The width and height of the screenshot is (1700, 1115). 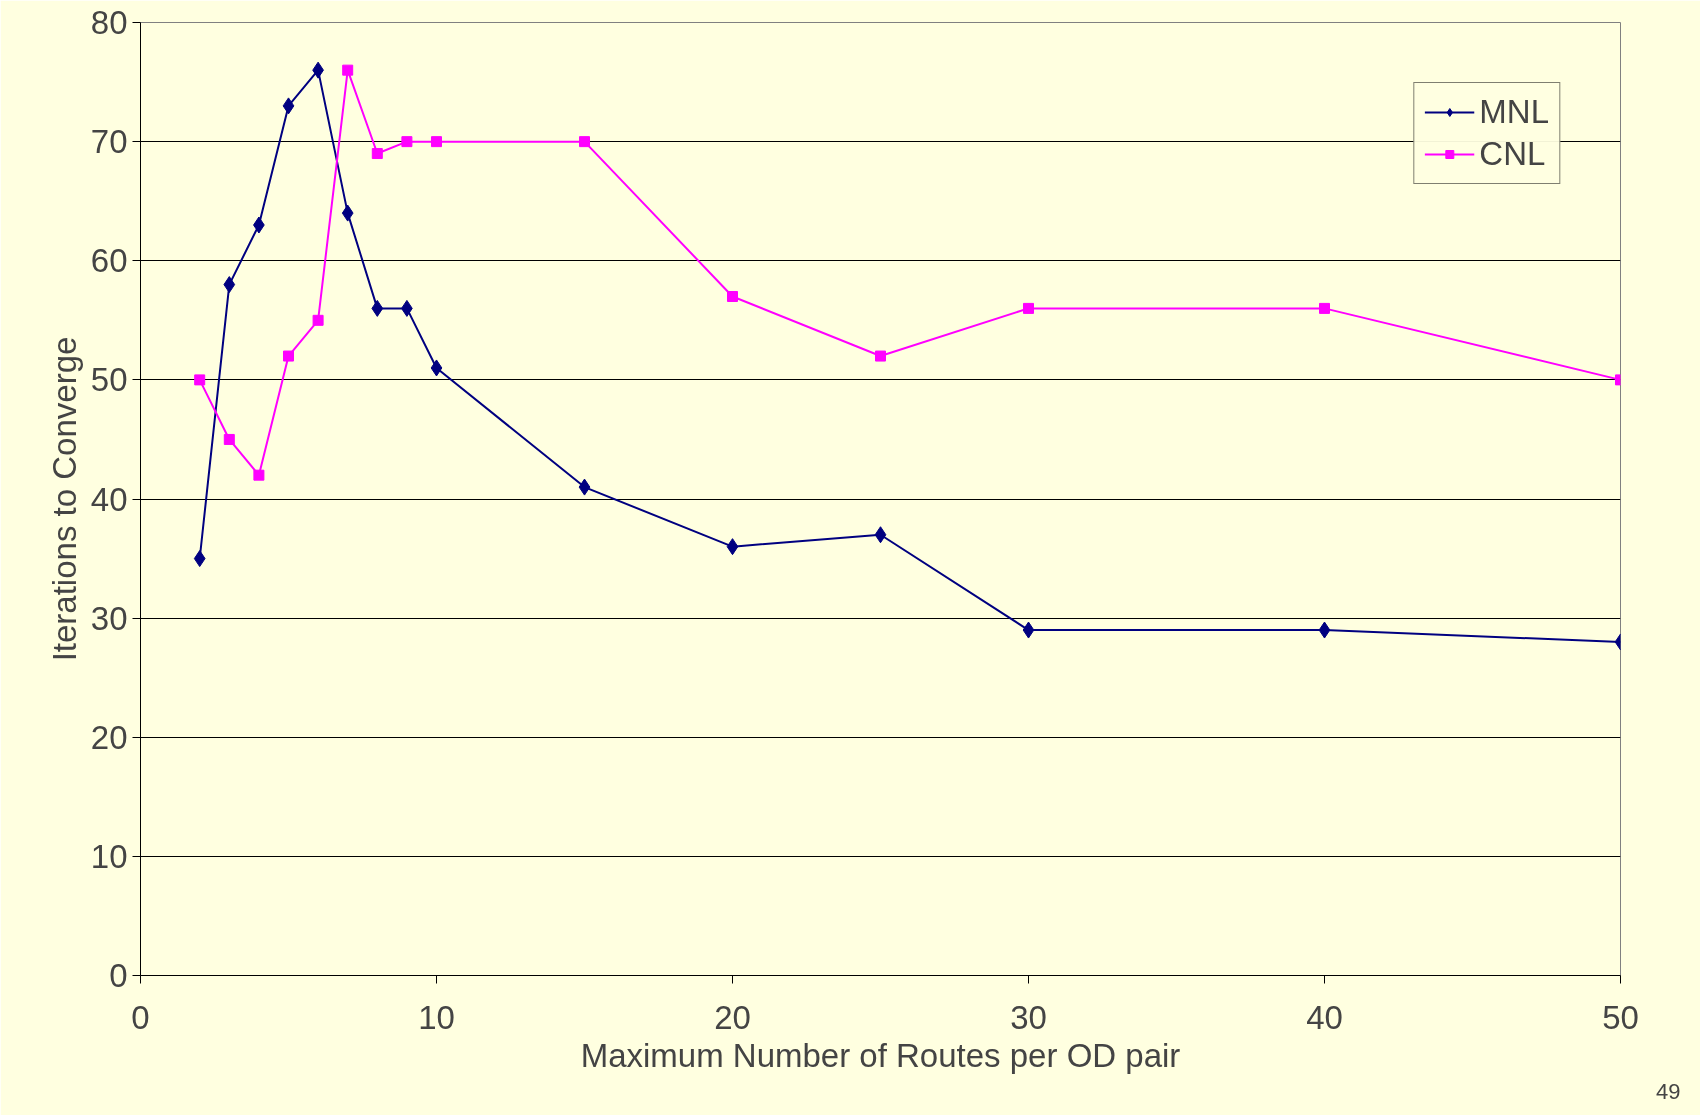 I want to click on x-tick-label: 20, so click(x=732, y=1017).